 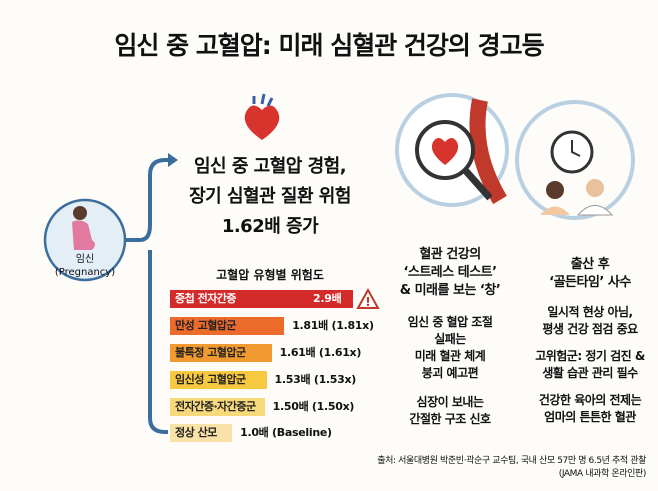 I want to click on bar-value-label: 2.9배, so click(x=327, y=298).